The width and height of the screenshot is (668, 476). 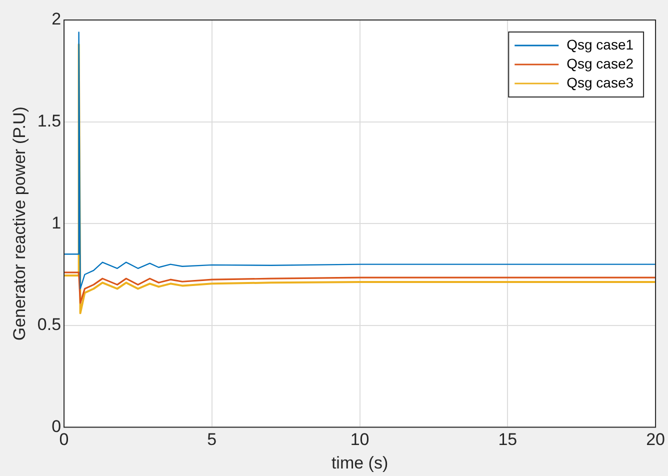 What do you see at coordinates (49, 324) in the screenshot?
I see `y-tick-label: 0.5` at bounding box center [49, 324].